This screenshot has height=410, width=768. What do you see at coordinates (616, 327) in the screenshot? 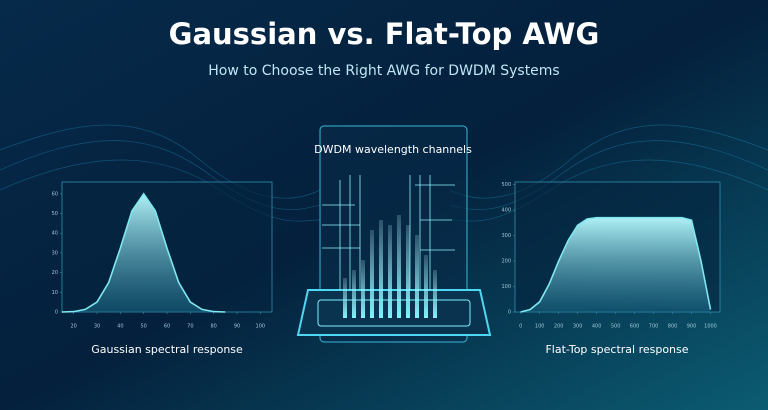
I see `x-tick-label: 500` at bounding box center [616, 327].